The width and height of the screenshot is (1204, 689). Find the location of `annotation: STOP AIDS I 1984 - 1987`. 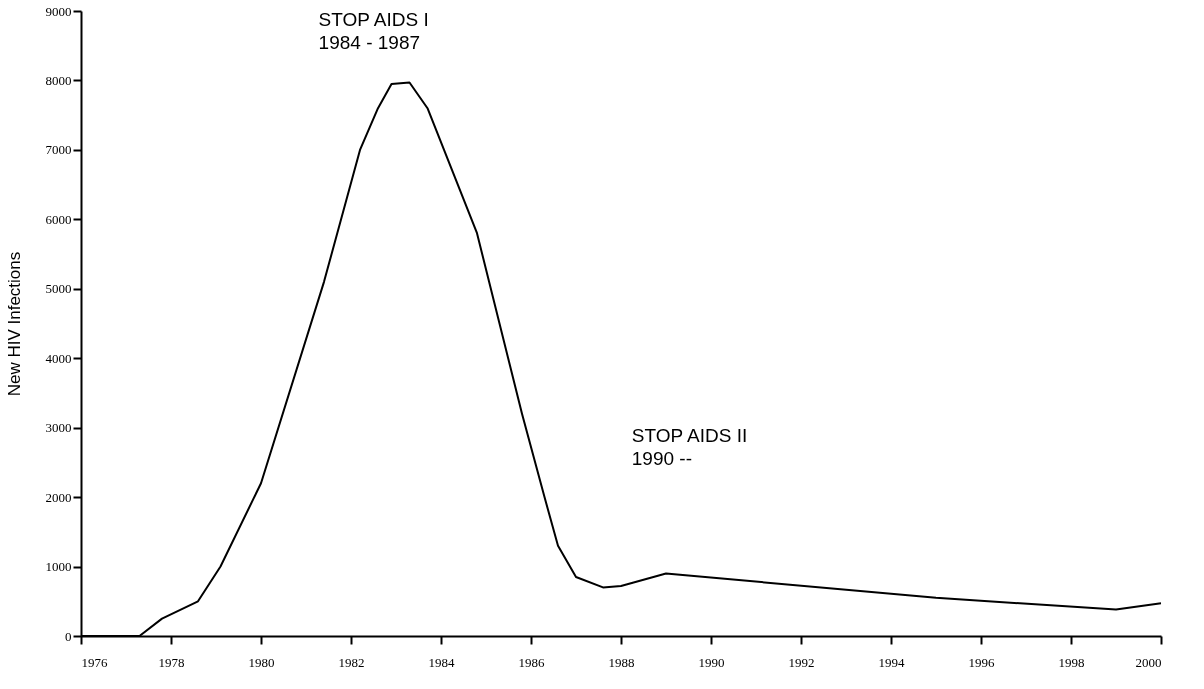

annotation: STOP AIDS I 1984 - 1987 is located at coordinates (373, 31).